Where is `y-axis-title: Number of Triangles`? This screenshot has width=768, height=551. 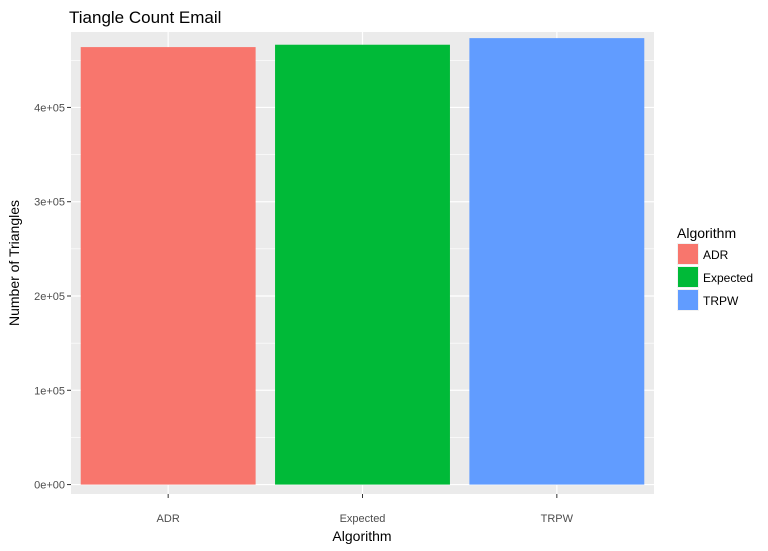 y-axis-title: Number of Triangles is located at coordinates (14, 263).